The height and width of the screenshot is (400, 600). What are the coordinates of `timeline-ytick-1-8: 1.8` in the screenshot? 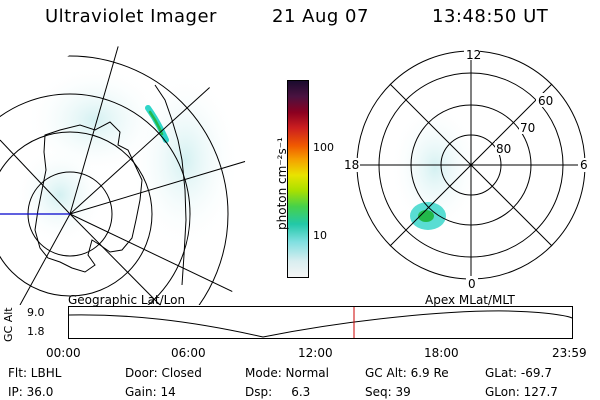 It's located at (36, 331).